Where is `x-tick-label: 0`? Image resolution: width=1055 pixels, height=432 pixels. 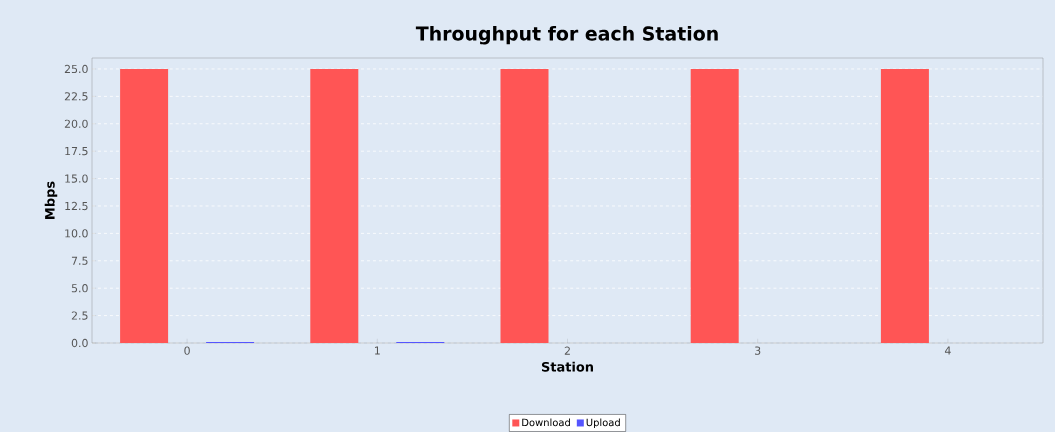 x-tick-label: 0 is located at coordinates (187, 350).